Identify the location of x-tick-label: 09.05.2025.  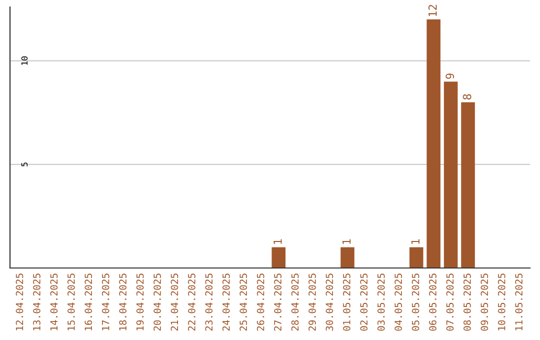
(484, 302).